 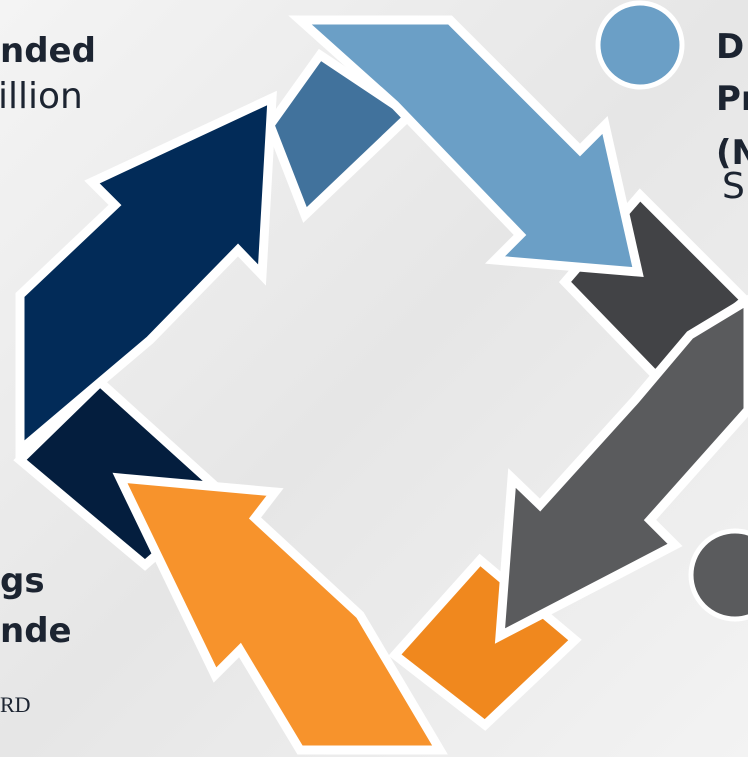 I want to click on label: gs, so click(x=22, y=581).